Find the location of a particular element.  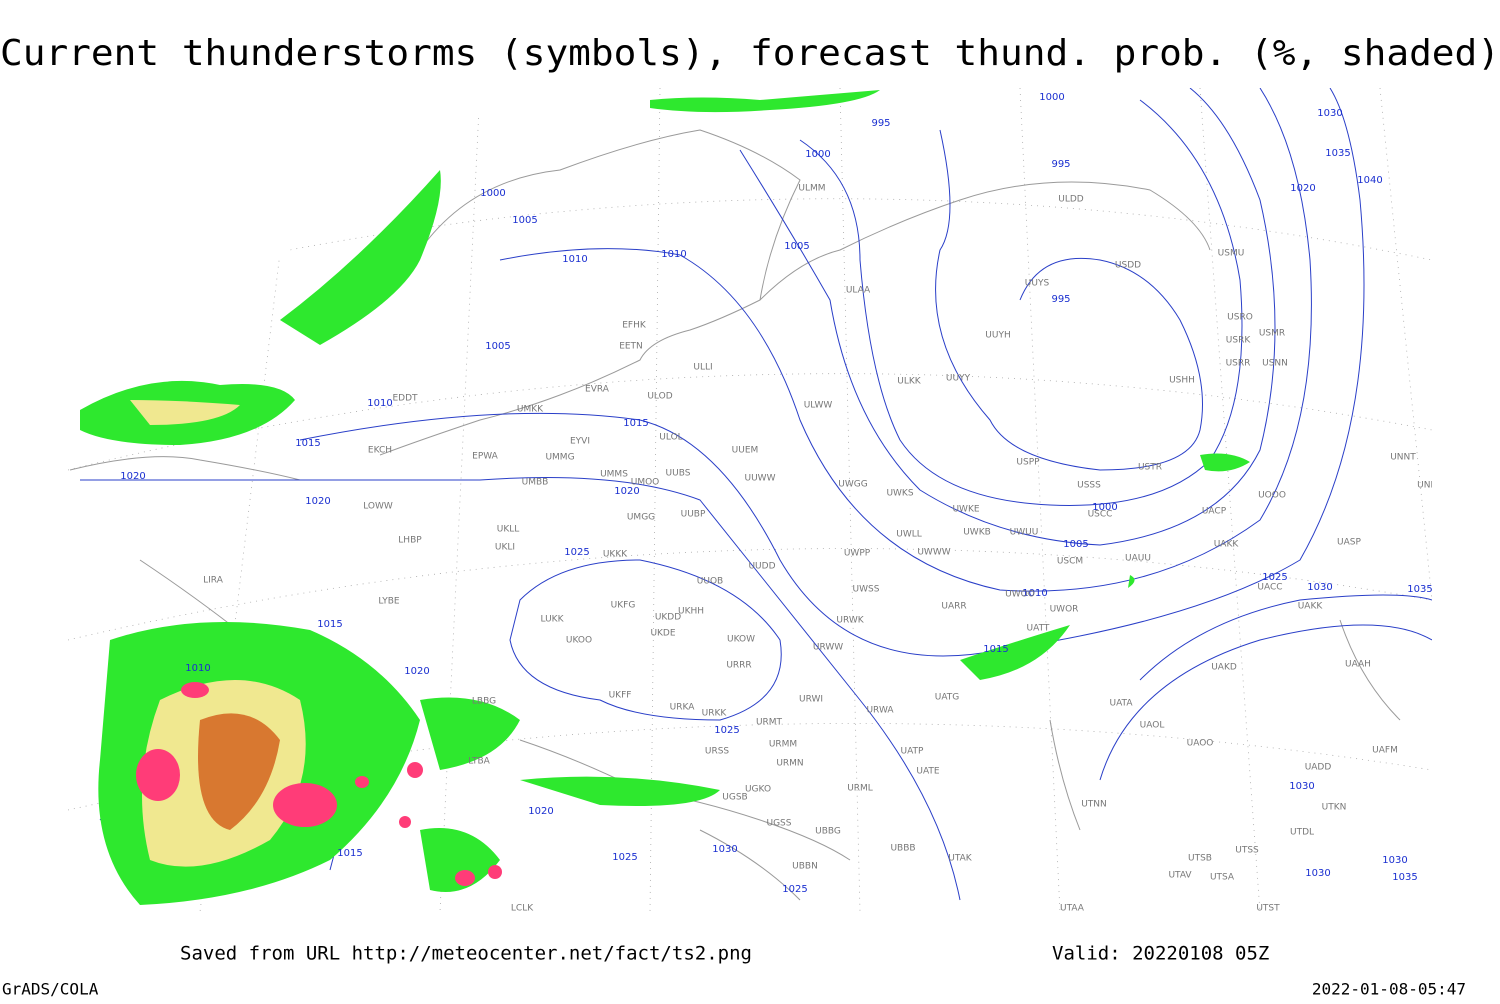

station-label: USRO is located at coordinates (1240, 318).